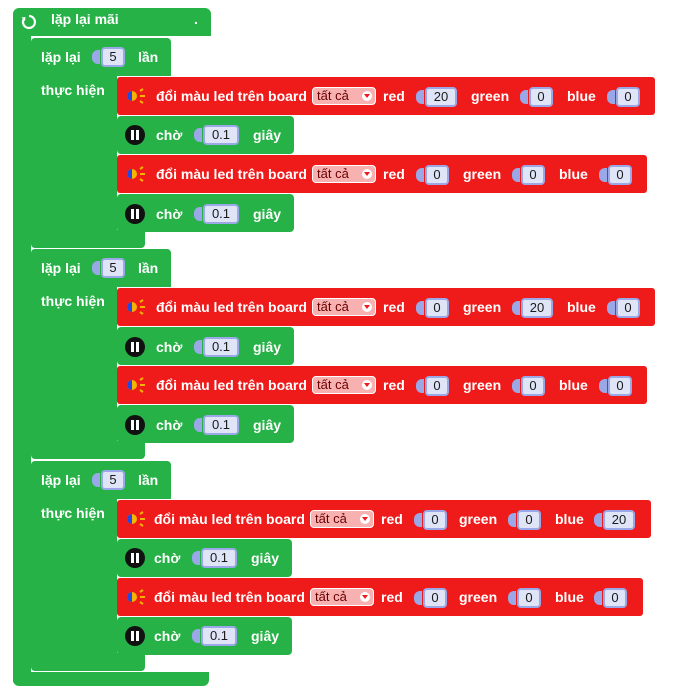 Image resolution: width=693 pixels, height=692 pixels. What do you see at coordinates (619, 520) in the screenshot?
I see `blue-value-input: 20` at bounding box center [619, 520].